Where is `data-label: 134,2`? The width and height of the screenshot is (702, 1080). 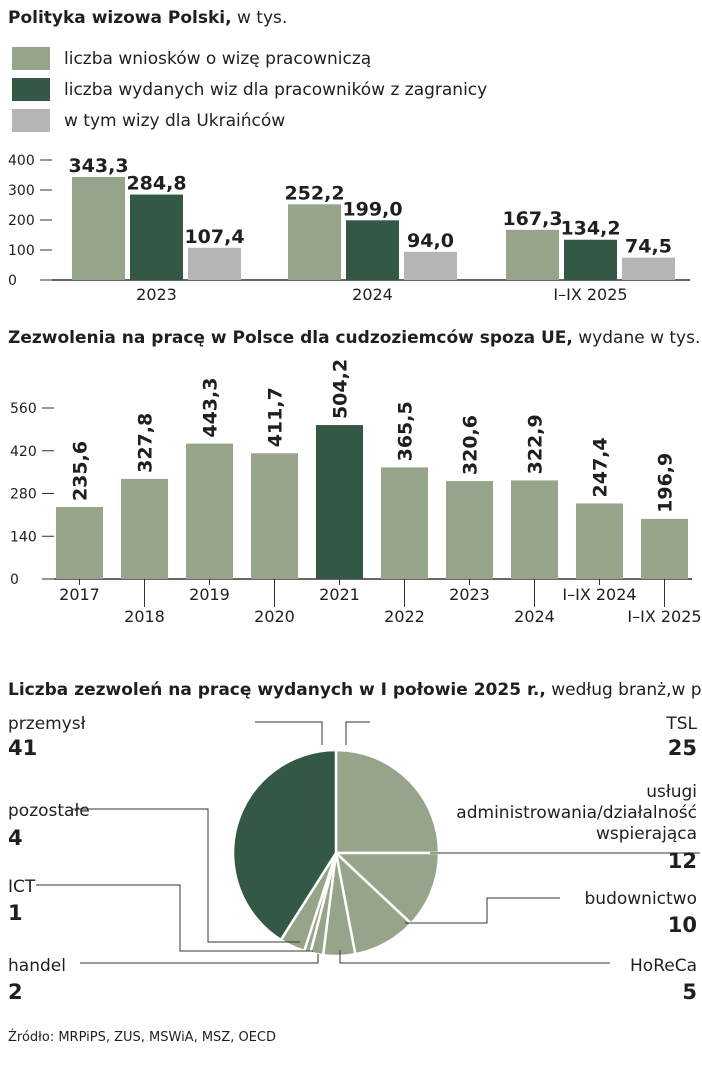 data-label: 134,2 is located at coordinates (590, 229).